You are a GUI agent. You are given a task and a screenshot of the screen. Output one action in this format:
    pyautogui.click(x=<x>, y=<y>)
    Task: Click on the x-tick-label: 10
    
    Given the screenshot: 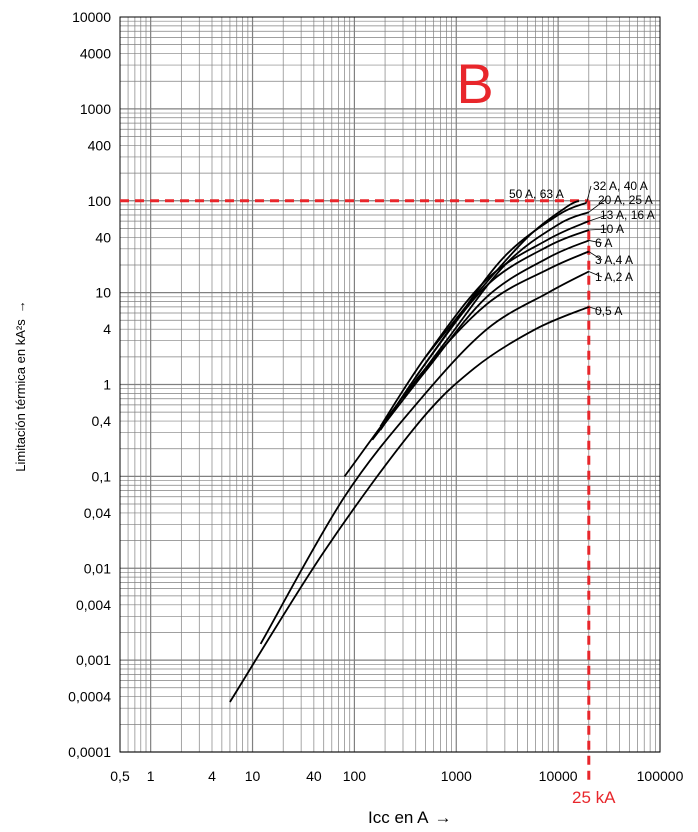 What is the action you would take?
    pyautogui.click(x=253, y=776)
    